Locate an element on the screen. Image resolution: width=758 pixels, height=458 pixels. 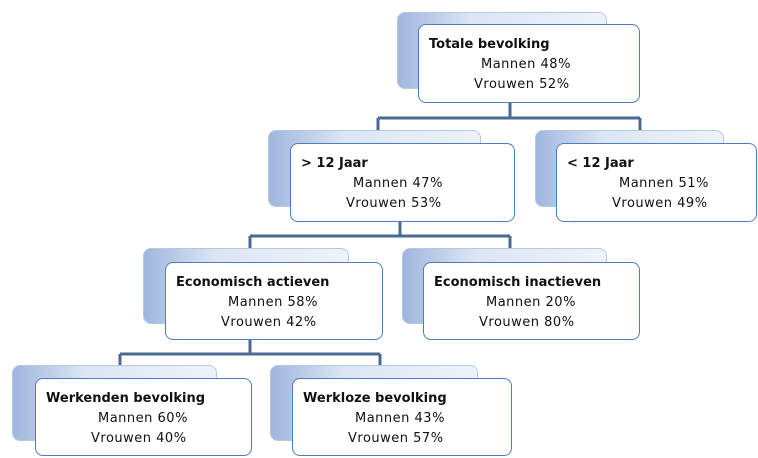
node-line: Vrouwen 57% is located at coordinates (396, 438).